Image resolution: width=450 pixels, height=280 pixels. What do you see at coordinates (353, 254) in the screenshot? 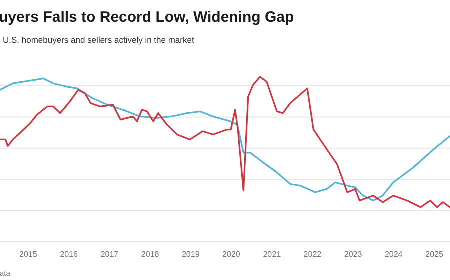
I see `x-tick-label: 2023` at bounding box center [353, 254].